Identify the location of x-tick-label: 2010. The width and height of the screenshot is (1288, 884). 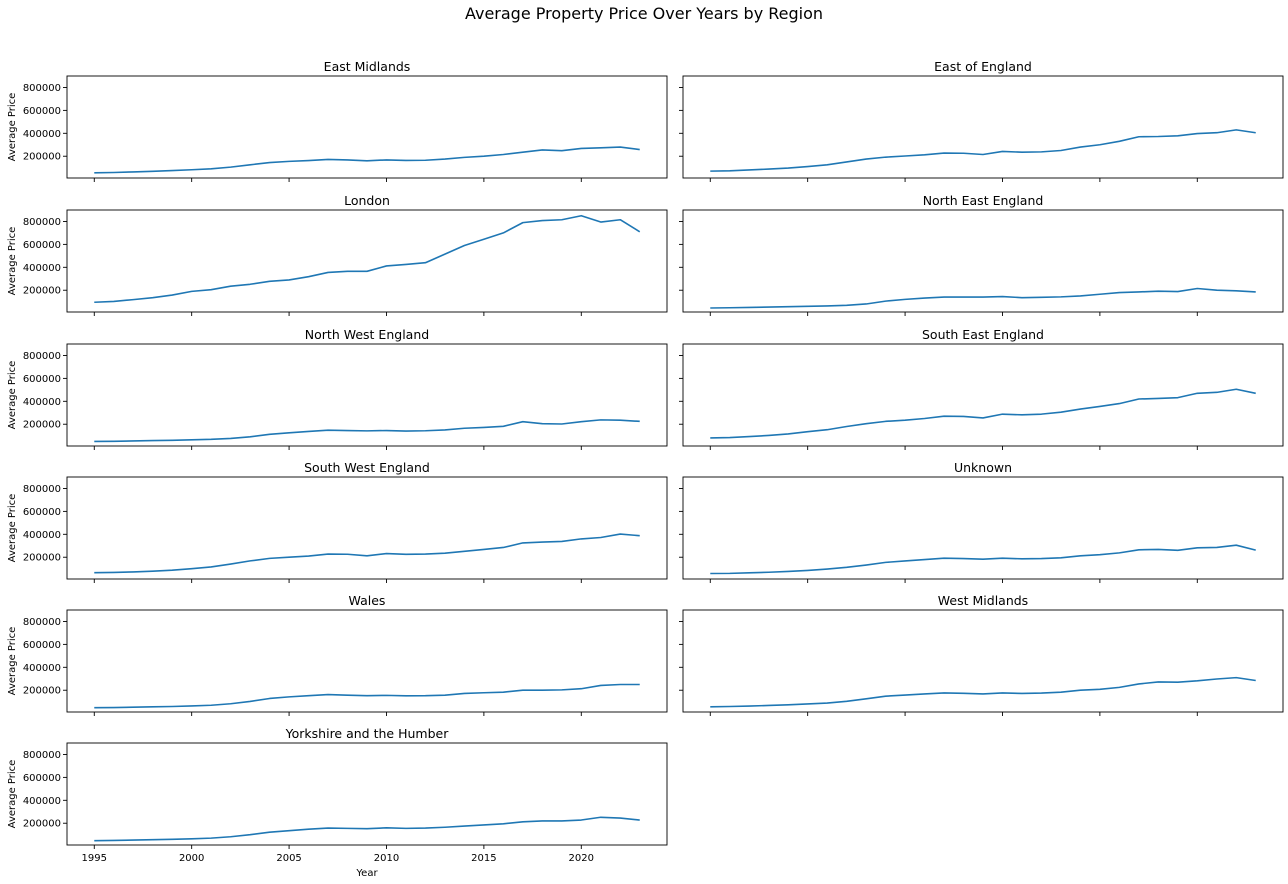
(386, 858).